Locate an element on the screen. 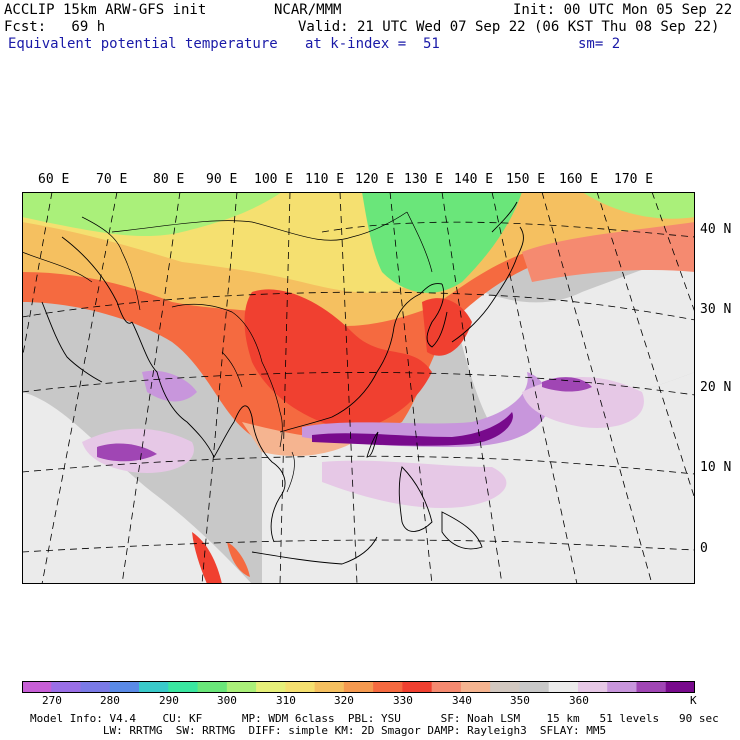 The width and height of the screenshot is (740, 740). lat-label: 0 is located at coordinates (704, 548).